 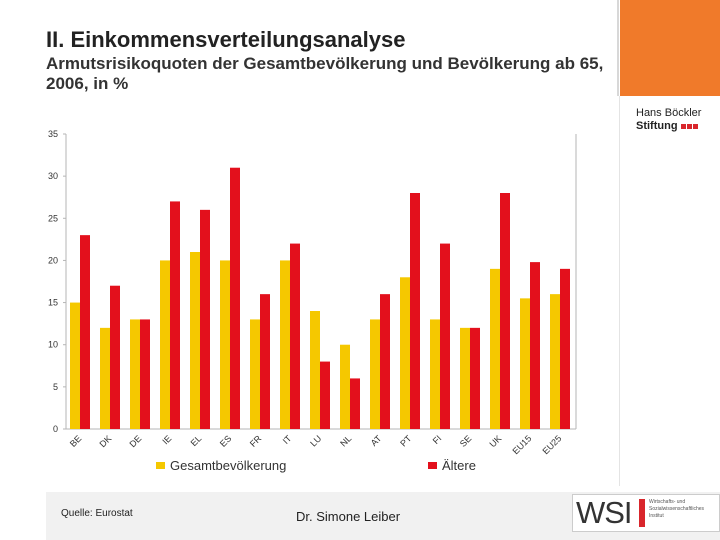 What do you see at coordinates (226, 441) in the screenshot?
I see `x-tick-label: ES` at bounding box center [226, 441].